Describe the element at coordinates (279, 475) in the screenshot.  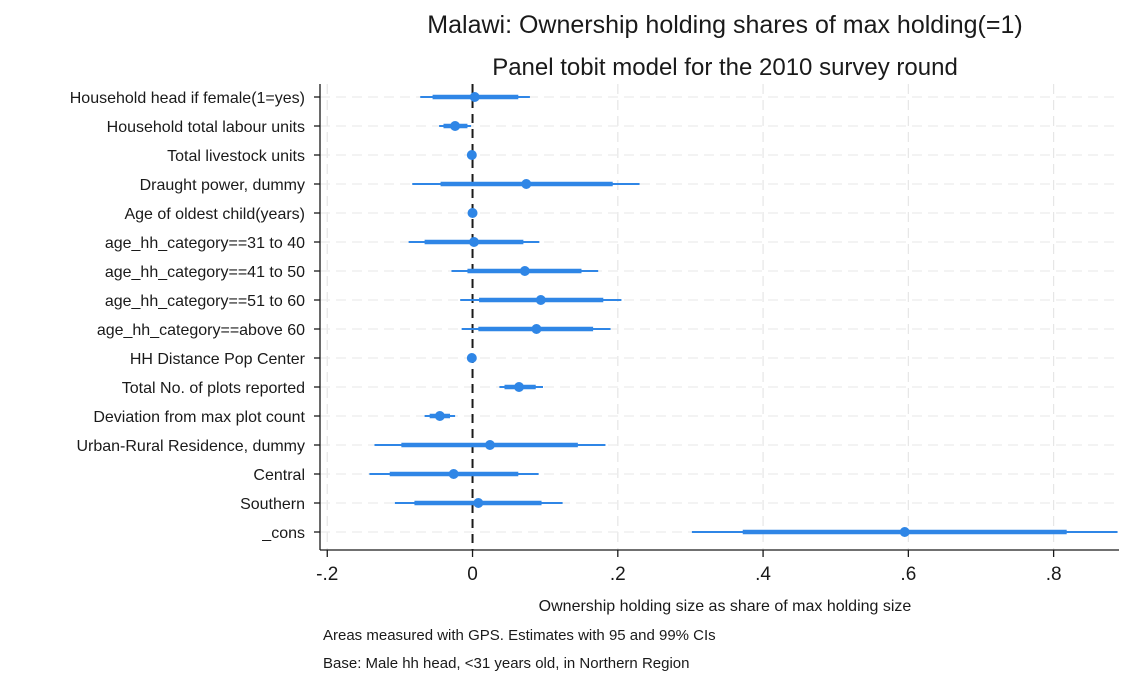
I see `y-tick-label: Central` at that location.